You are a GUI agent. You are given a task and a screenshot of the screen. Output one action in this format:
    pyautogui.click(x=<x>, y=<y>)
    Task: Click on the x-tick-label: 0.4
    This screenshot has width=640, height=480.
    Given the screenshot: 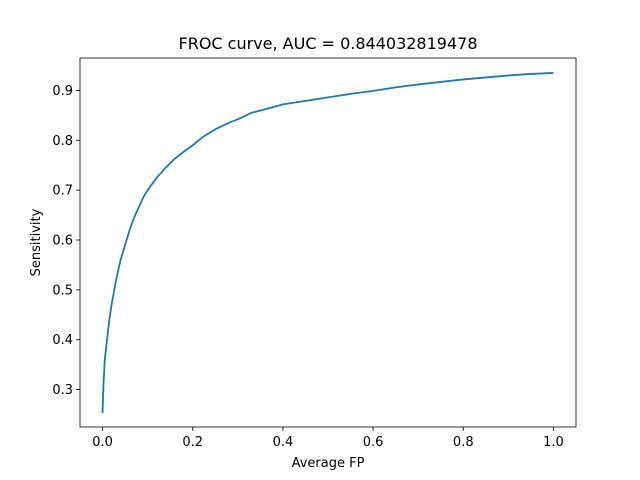 What is the action you would take?
    pyautogui.click(x=283, y=442)
    